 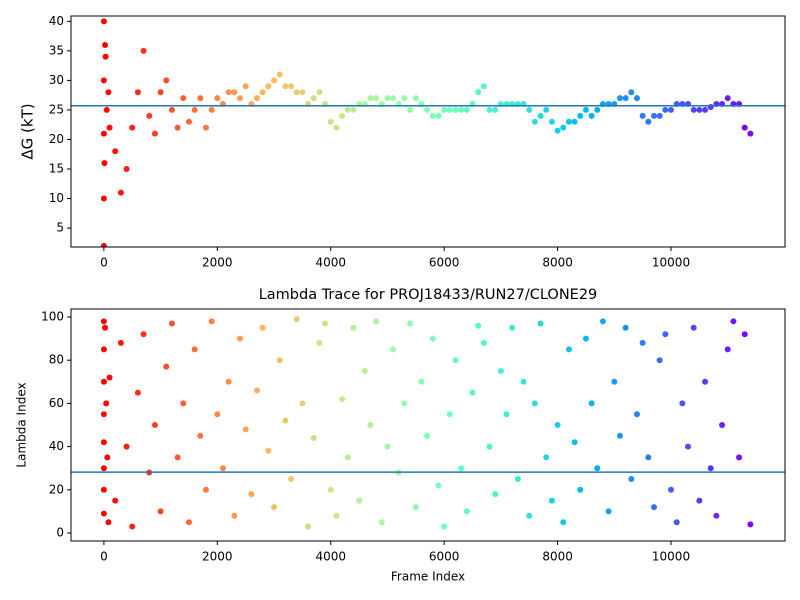 I want to click on y-tick-label: 60, so click(x=56, y=403).